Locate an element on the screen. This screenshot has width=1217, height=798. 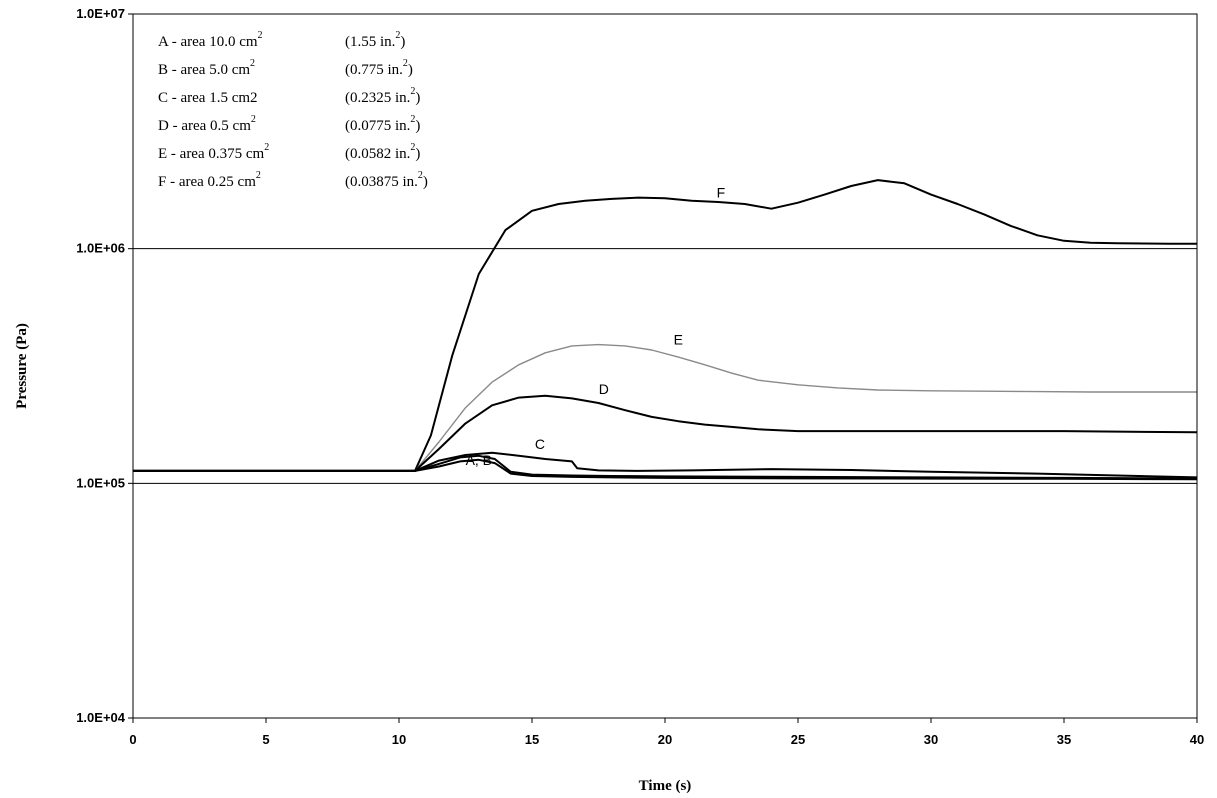
y-axis-title: Pressure (Pa) is located at coordinates (22, 366).